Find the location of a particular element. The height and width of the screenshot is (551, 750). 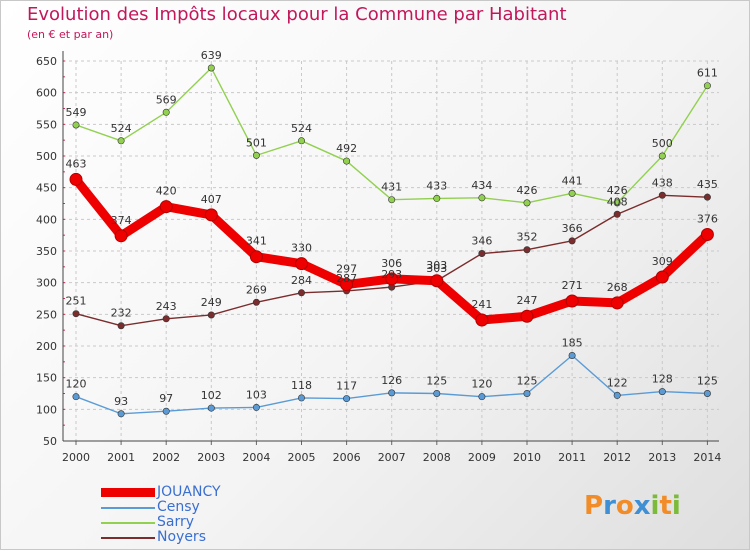

data-label-jouancy: 241 is located at coordinates (481, 304).